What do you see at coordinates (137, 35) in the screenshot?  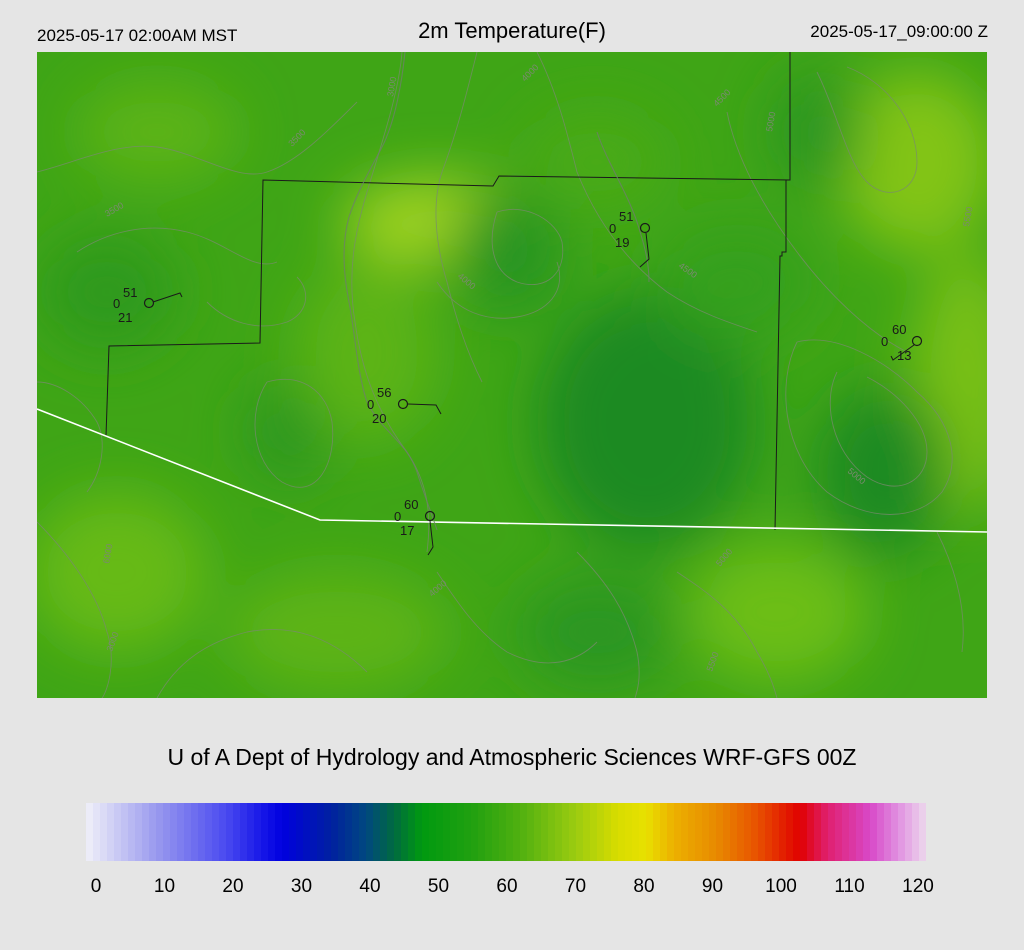 I see `local-time-label: 2025-05-17 02:00AM MST` at bounding box center [137, 35].